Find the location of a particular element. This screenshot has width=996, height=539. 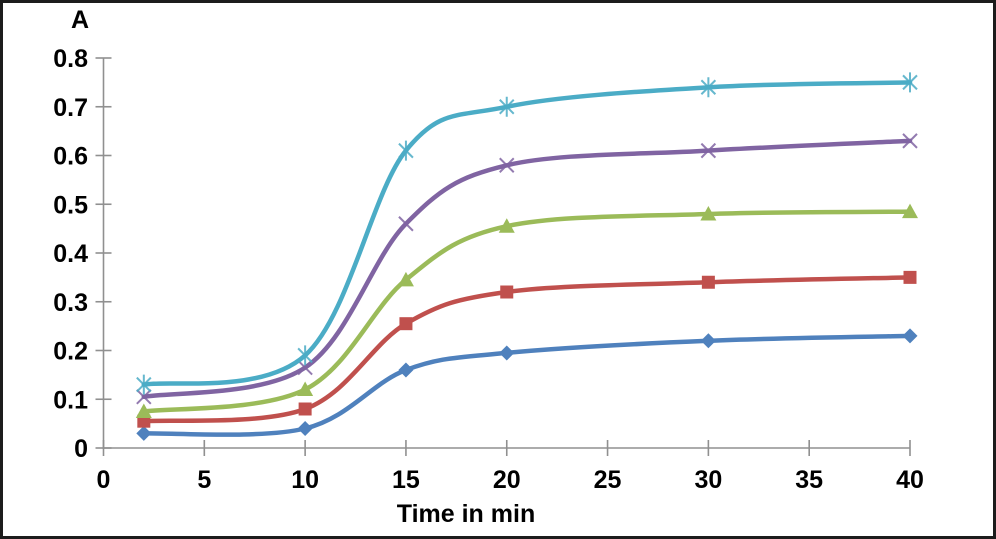

y-axis-title: A is located at coordinates (80, 20).